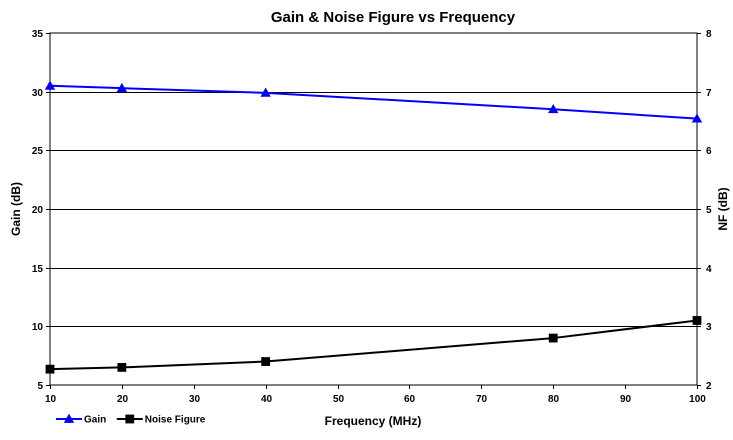 This screenshot has height=440, width=733. I want to click on x-tick-label: 70, so click(482, 399).